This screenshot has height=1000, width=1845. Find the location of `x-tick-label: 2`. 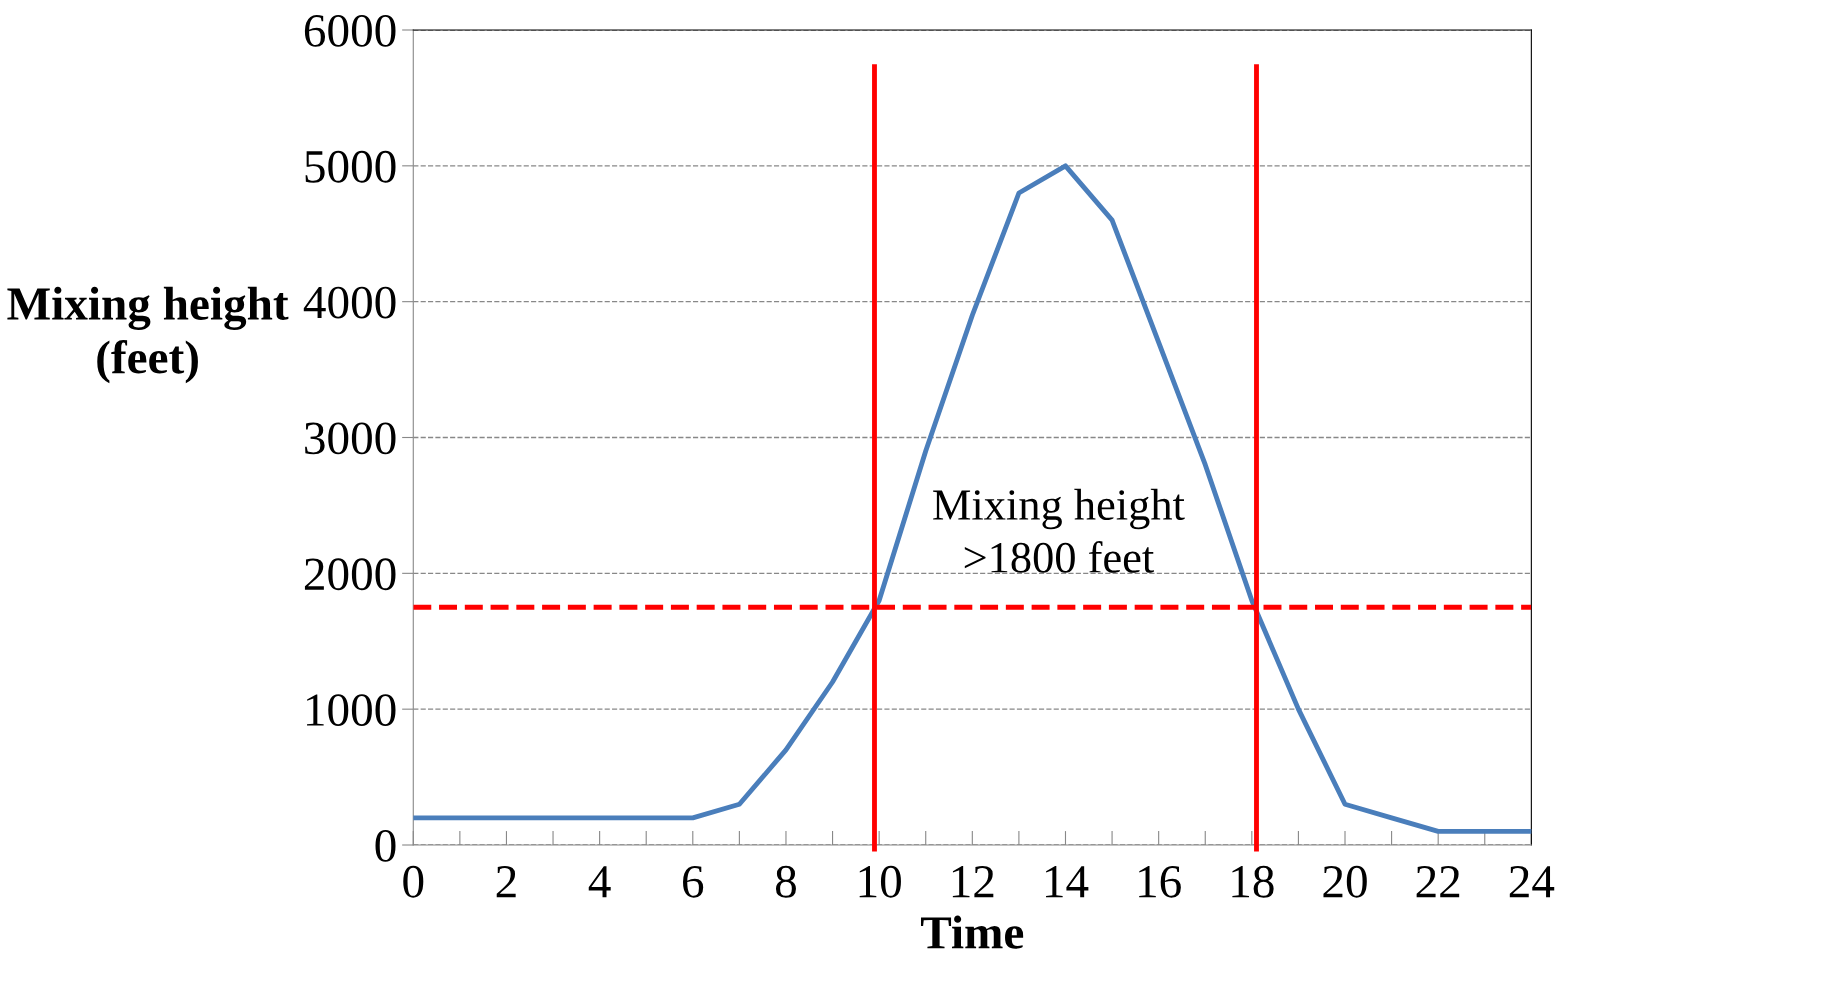

x-tick-label: 2 is located at coordinates (506, 881).